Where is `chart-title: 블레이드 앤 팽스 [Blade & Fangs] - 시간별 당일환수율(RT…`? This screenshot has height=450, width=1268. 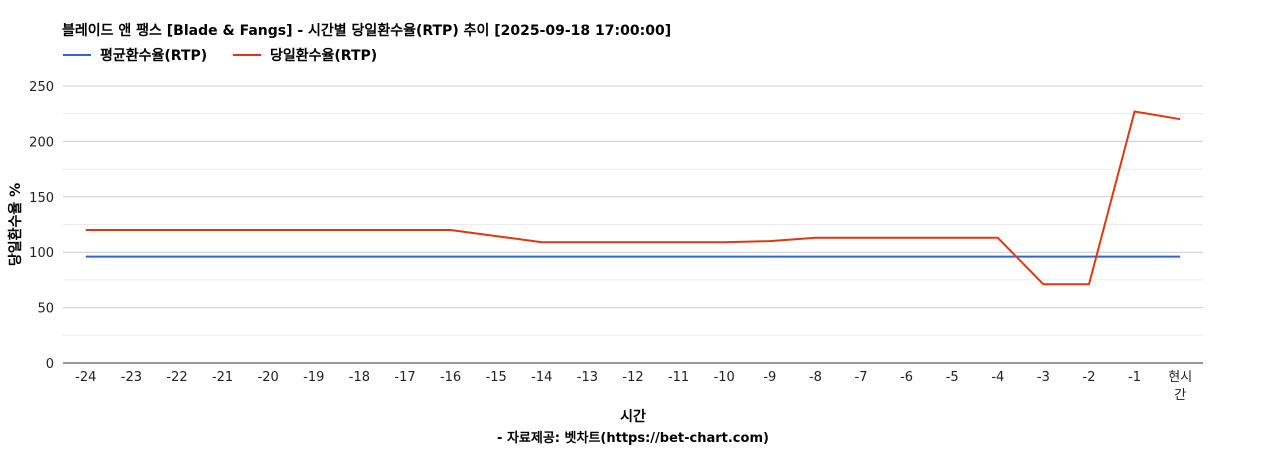
chart-title: 블레이드 앤 팽스 [Blade & Fangs] - 시간별 당일환수율(RT… is located at coordinates (366, 30).